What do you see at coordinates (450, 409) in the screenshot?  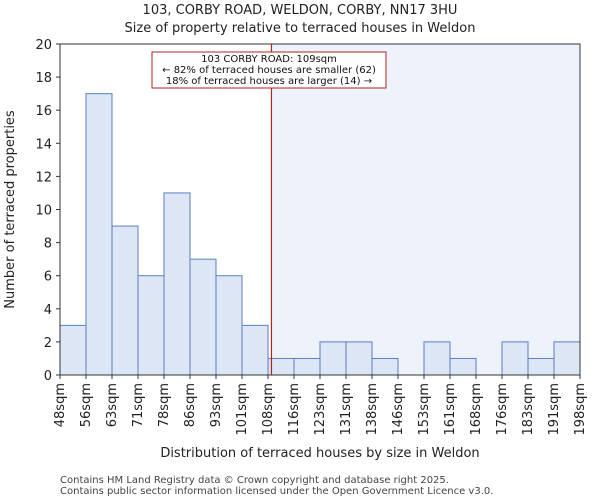 I see `x-tick-label: 161sqm` at bounding box center [450, 409].